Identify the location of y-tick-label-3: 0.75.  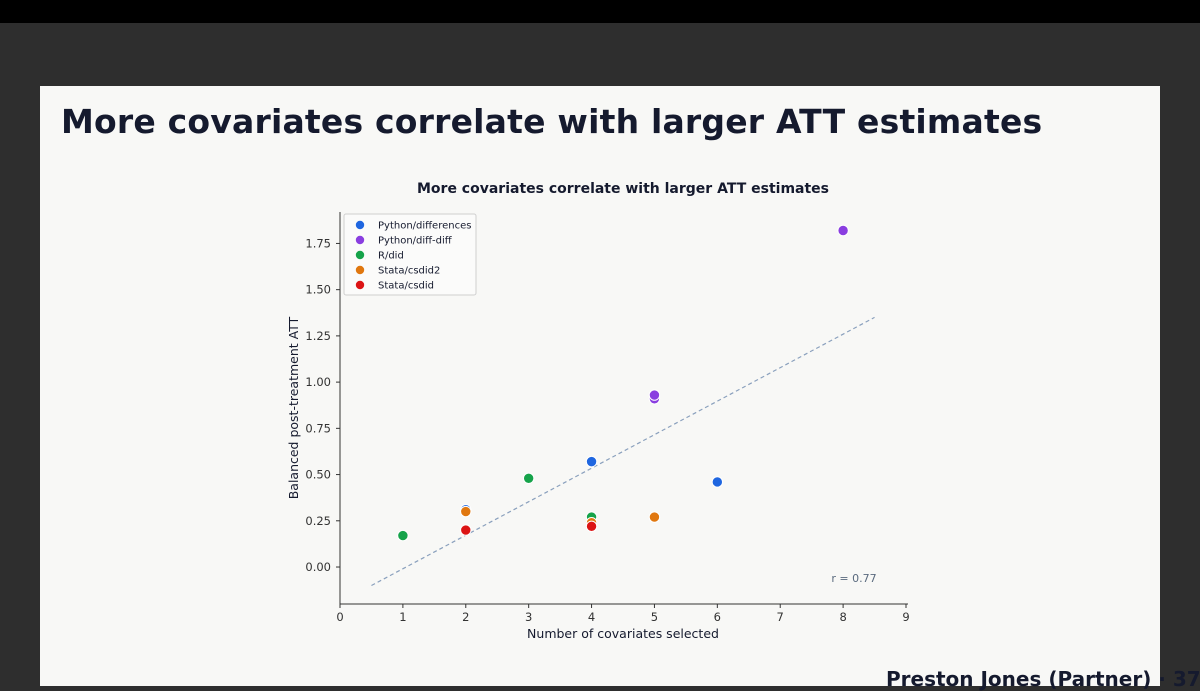
(318, 428).